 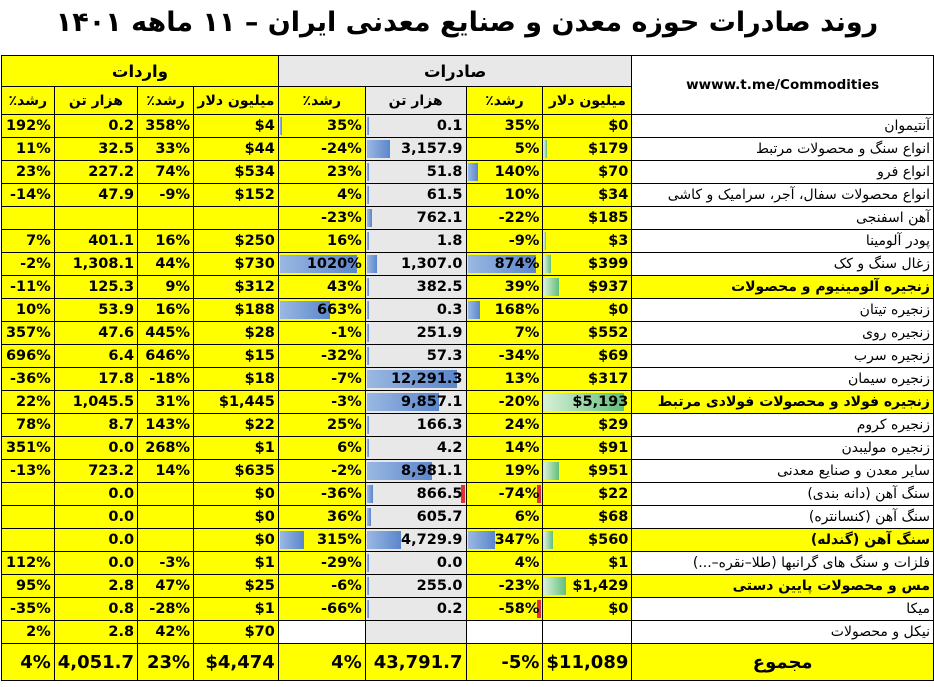 What do you see at coordinates (782, 563) in the screenshot?
I see `cell-name: فلزات و سنگ های گرانبها (طلا–نقره–...)` at bounding box center [782, 563].